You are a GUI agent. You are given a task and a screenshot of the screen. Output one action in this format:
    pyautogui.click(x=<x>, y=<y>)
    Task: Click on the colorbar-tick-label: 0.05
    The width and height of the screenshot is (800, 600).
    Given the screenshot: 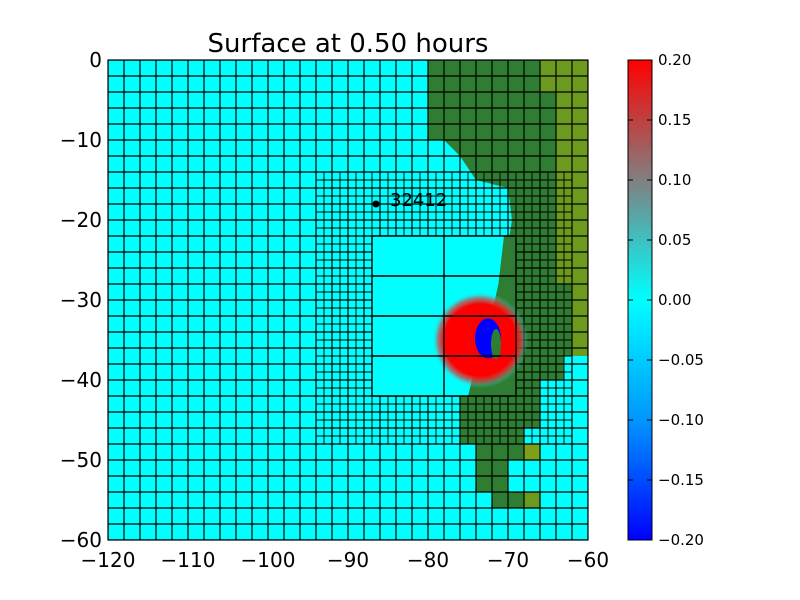 What is the action you would take?
    pyautogui.click(x=674, y=240)
    